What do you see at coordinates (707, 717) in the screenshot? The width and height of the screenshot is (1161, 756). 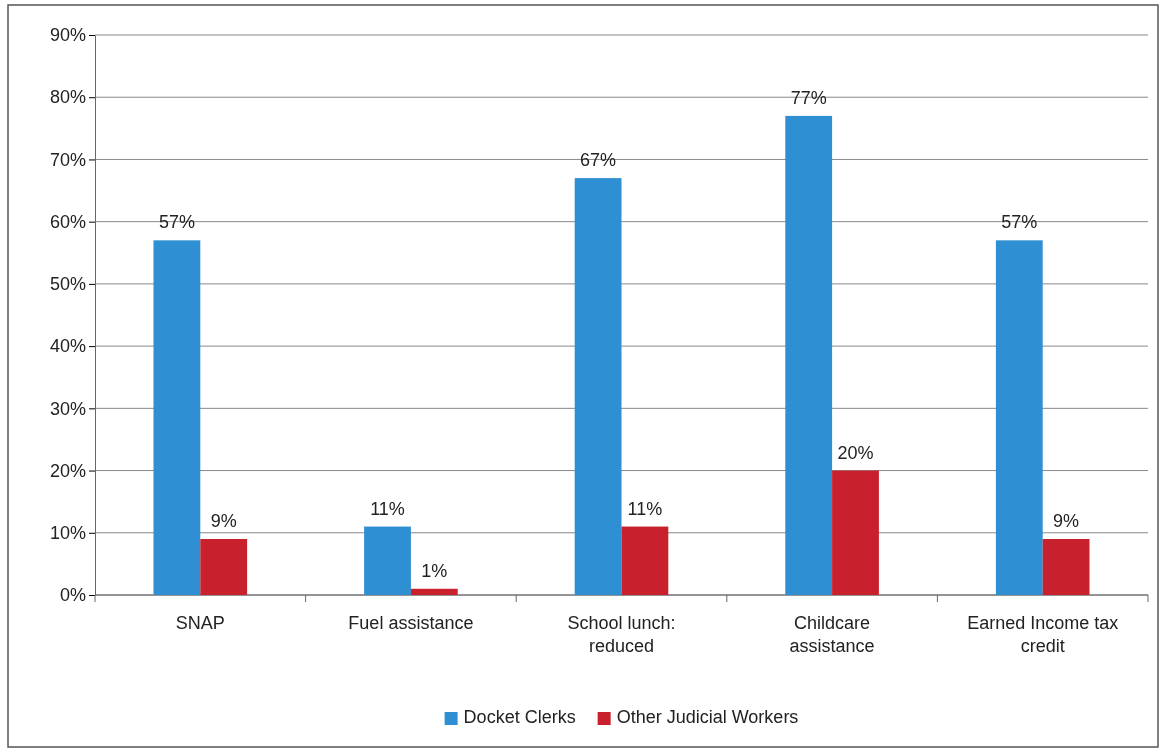 I see `legend-label: Other Judicial Workers` at bounding box center [707, 717].